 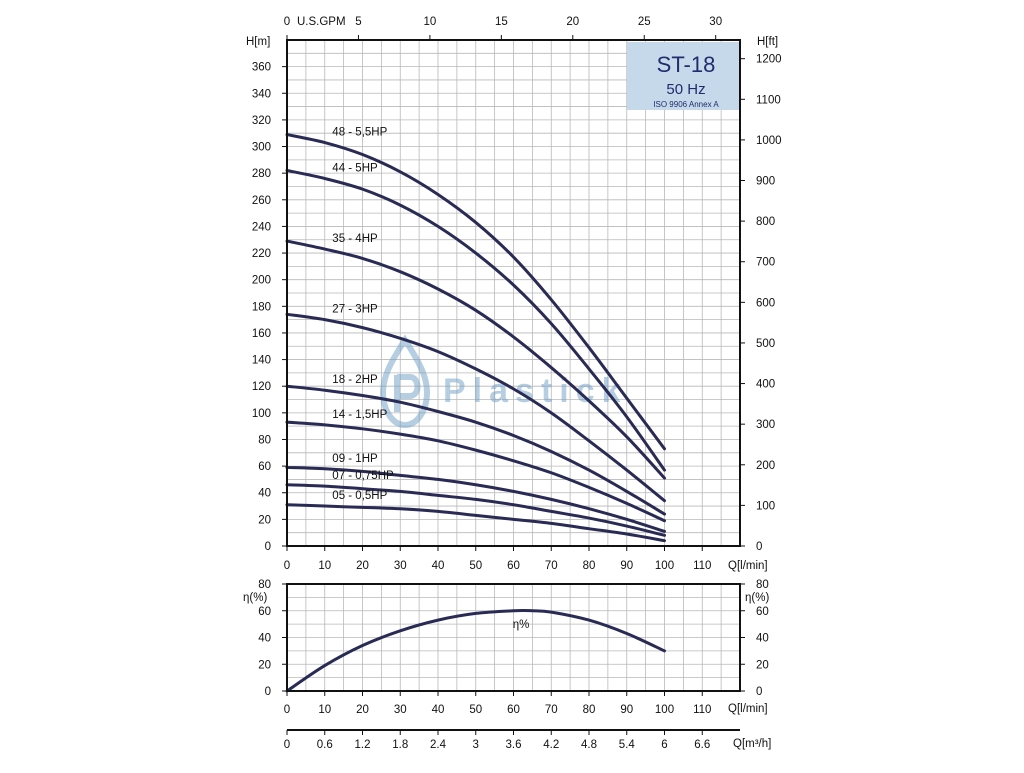 I want to click on x-tick-label: 30, so click(x=400, y=566).